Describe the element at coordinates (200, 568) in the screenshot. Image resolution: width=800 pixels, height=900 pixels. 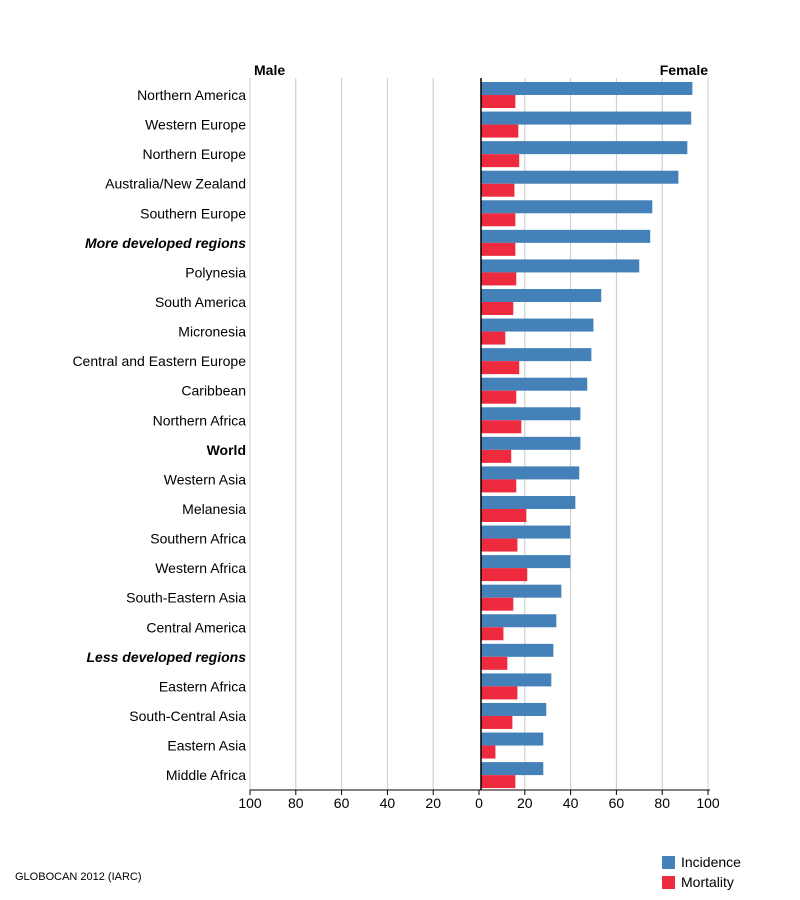
I see `category-label: Western Africa` at that location.